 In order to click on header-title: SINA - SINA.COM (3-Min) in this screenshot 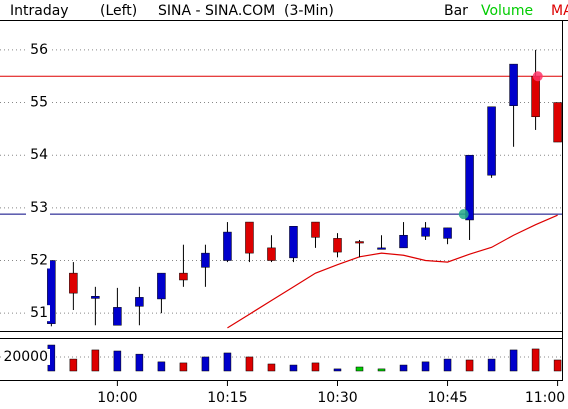, I will do `click(246, 11)`.